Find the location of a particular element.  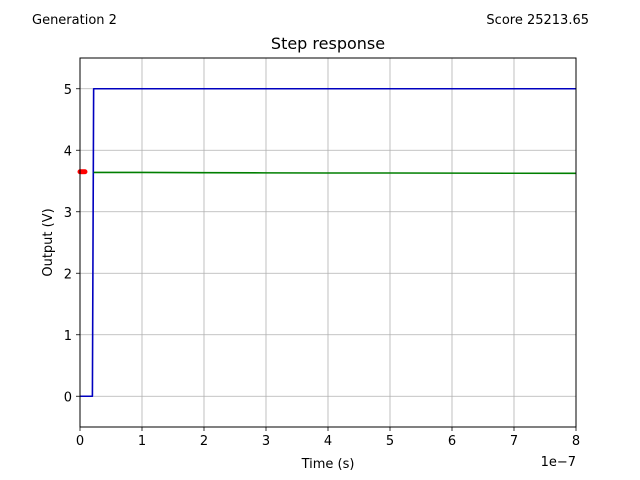

x-tick-label: 8 is located at coordinates (576, 441).